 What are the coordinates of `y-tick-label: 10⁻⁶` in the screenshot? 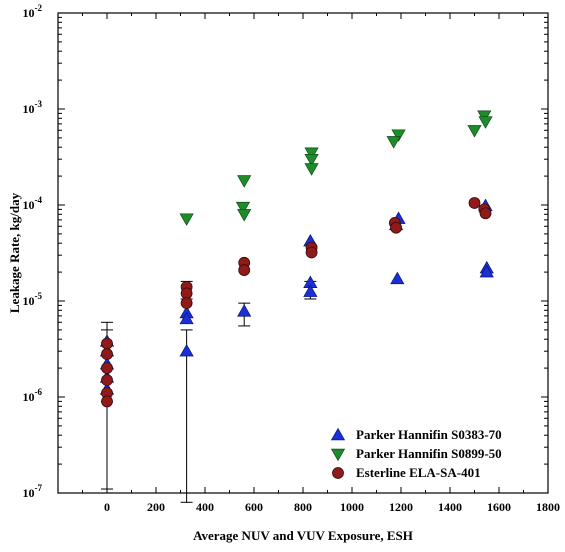 It's located at (33, 395).